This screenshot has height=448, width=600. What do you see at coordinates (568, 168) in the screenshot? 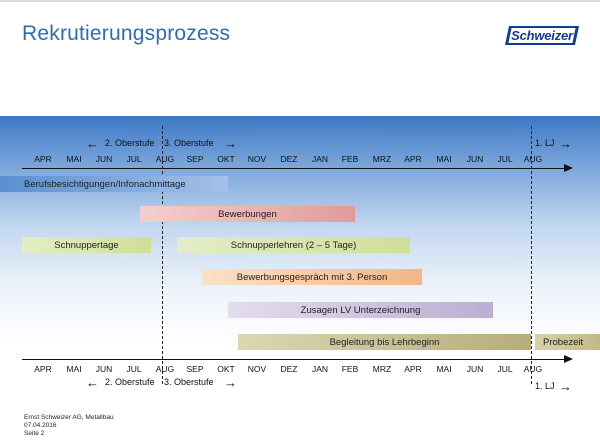
I see `axis-arrowhead-top-icon` at bounding box center [568, 168].